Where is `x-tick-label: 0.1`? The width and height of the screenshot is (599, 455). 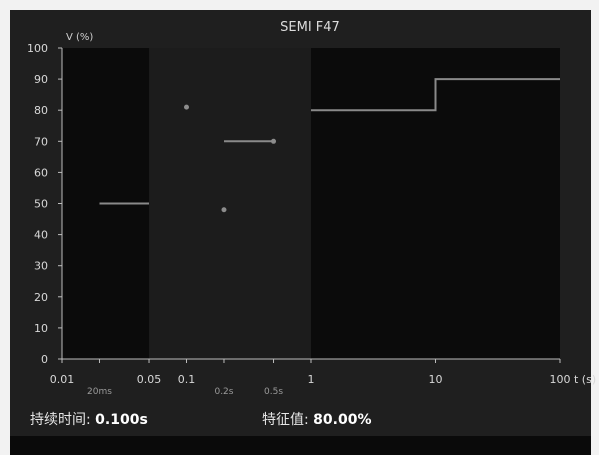
x-tick-label: 0.1 is located at coordinates (187, 379).